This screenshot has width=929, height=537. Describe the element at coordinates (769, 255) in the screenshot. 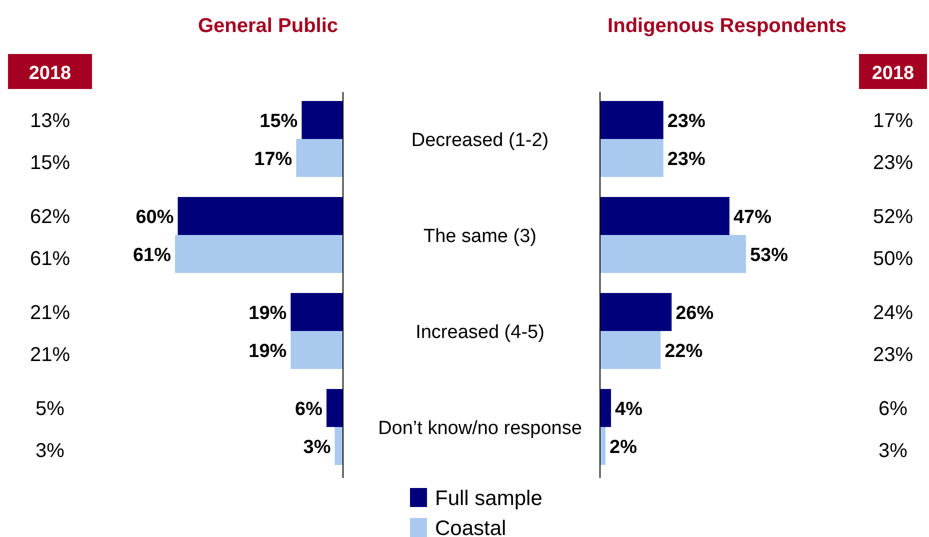

I see `data-label: 53%` at that location.